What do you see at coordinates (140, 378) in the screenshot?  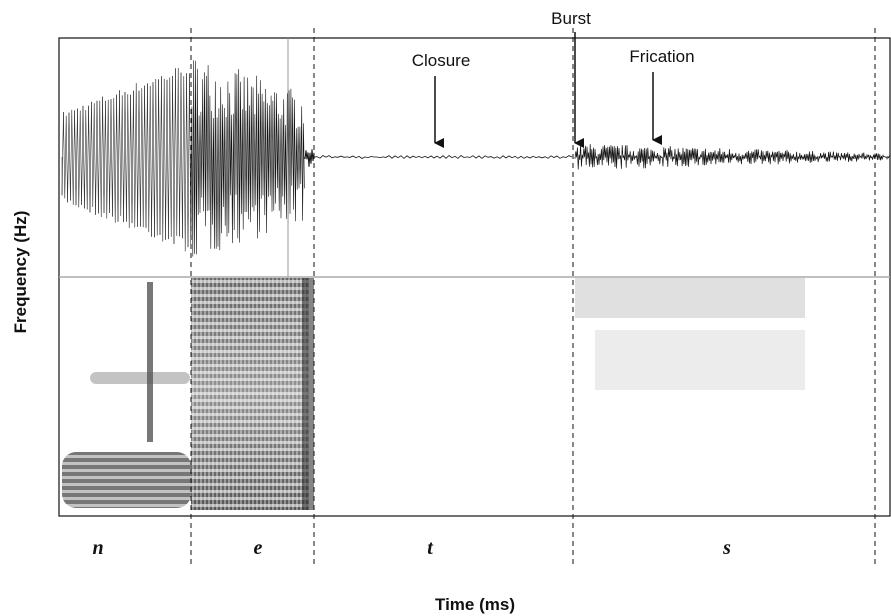 I see `nasal-formant` at bounding box center [140, 378].